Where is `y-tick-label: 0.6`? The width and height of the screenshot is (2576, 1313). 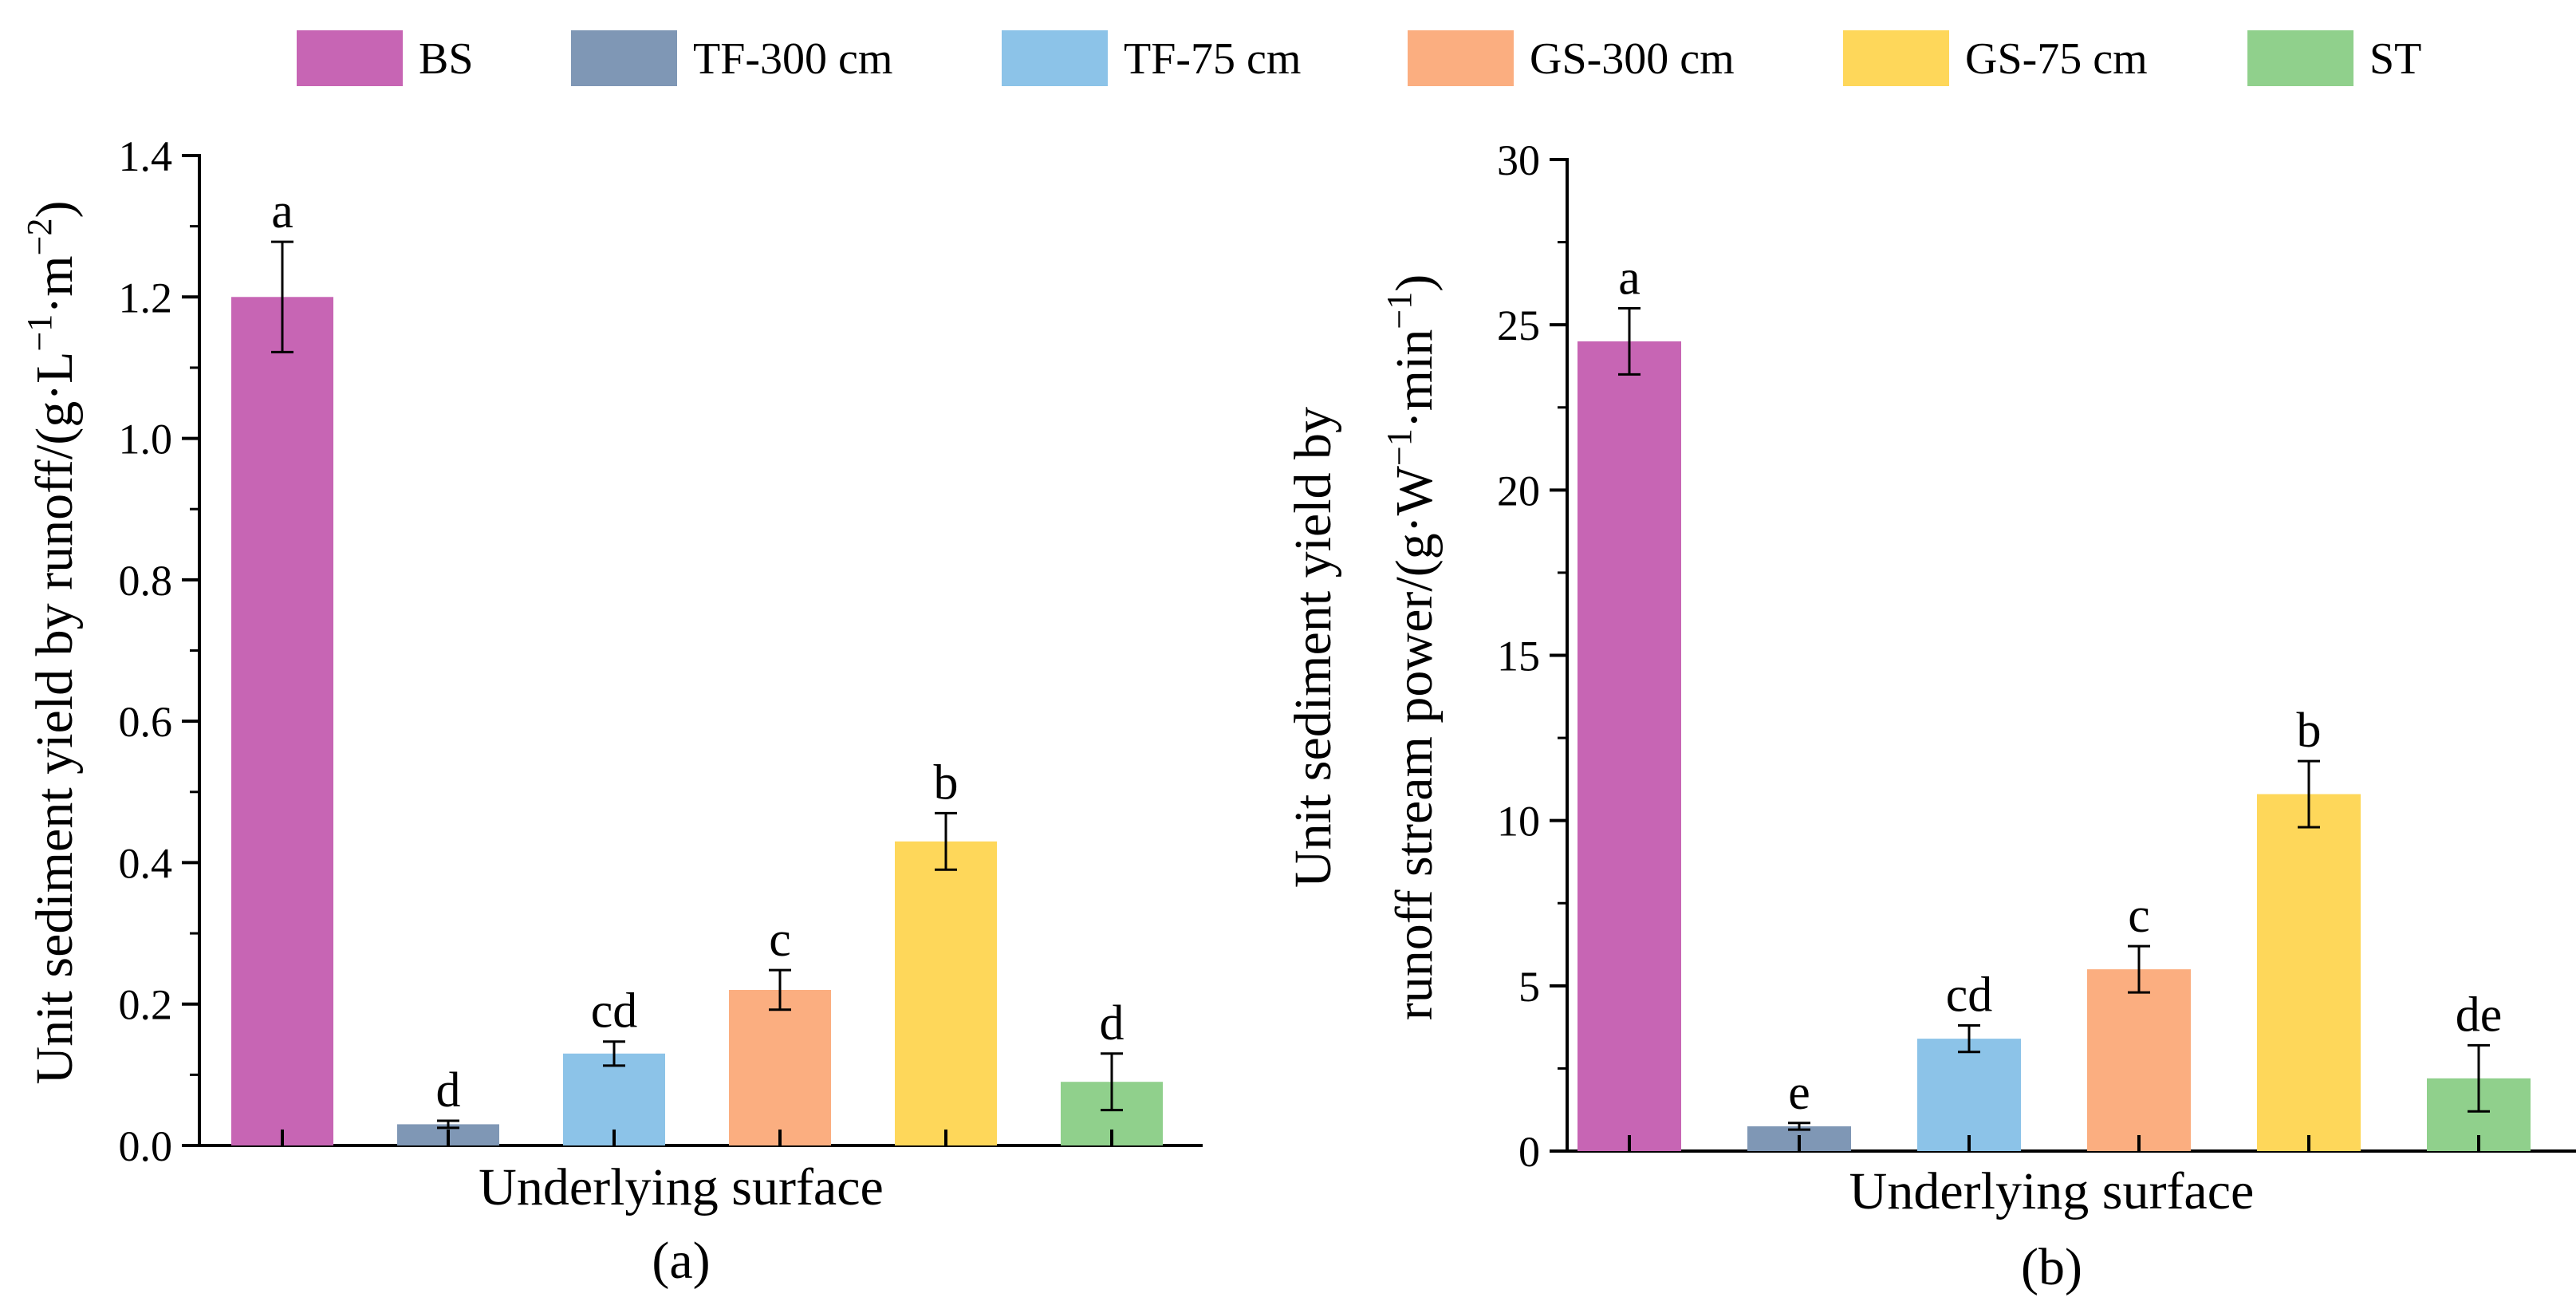
y-tick-label: 0.6 is located at coordinates (146, 722).